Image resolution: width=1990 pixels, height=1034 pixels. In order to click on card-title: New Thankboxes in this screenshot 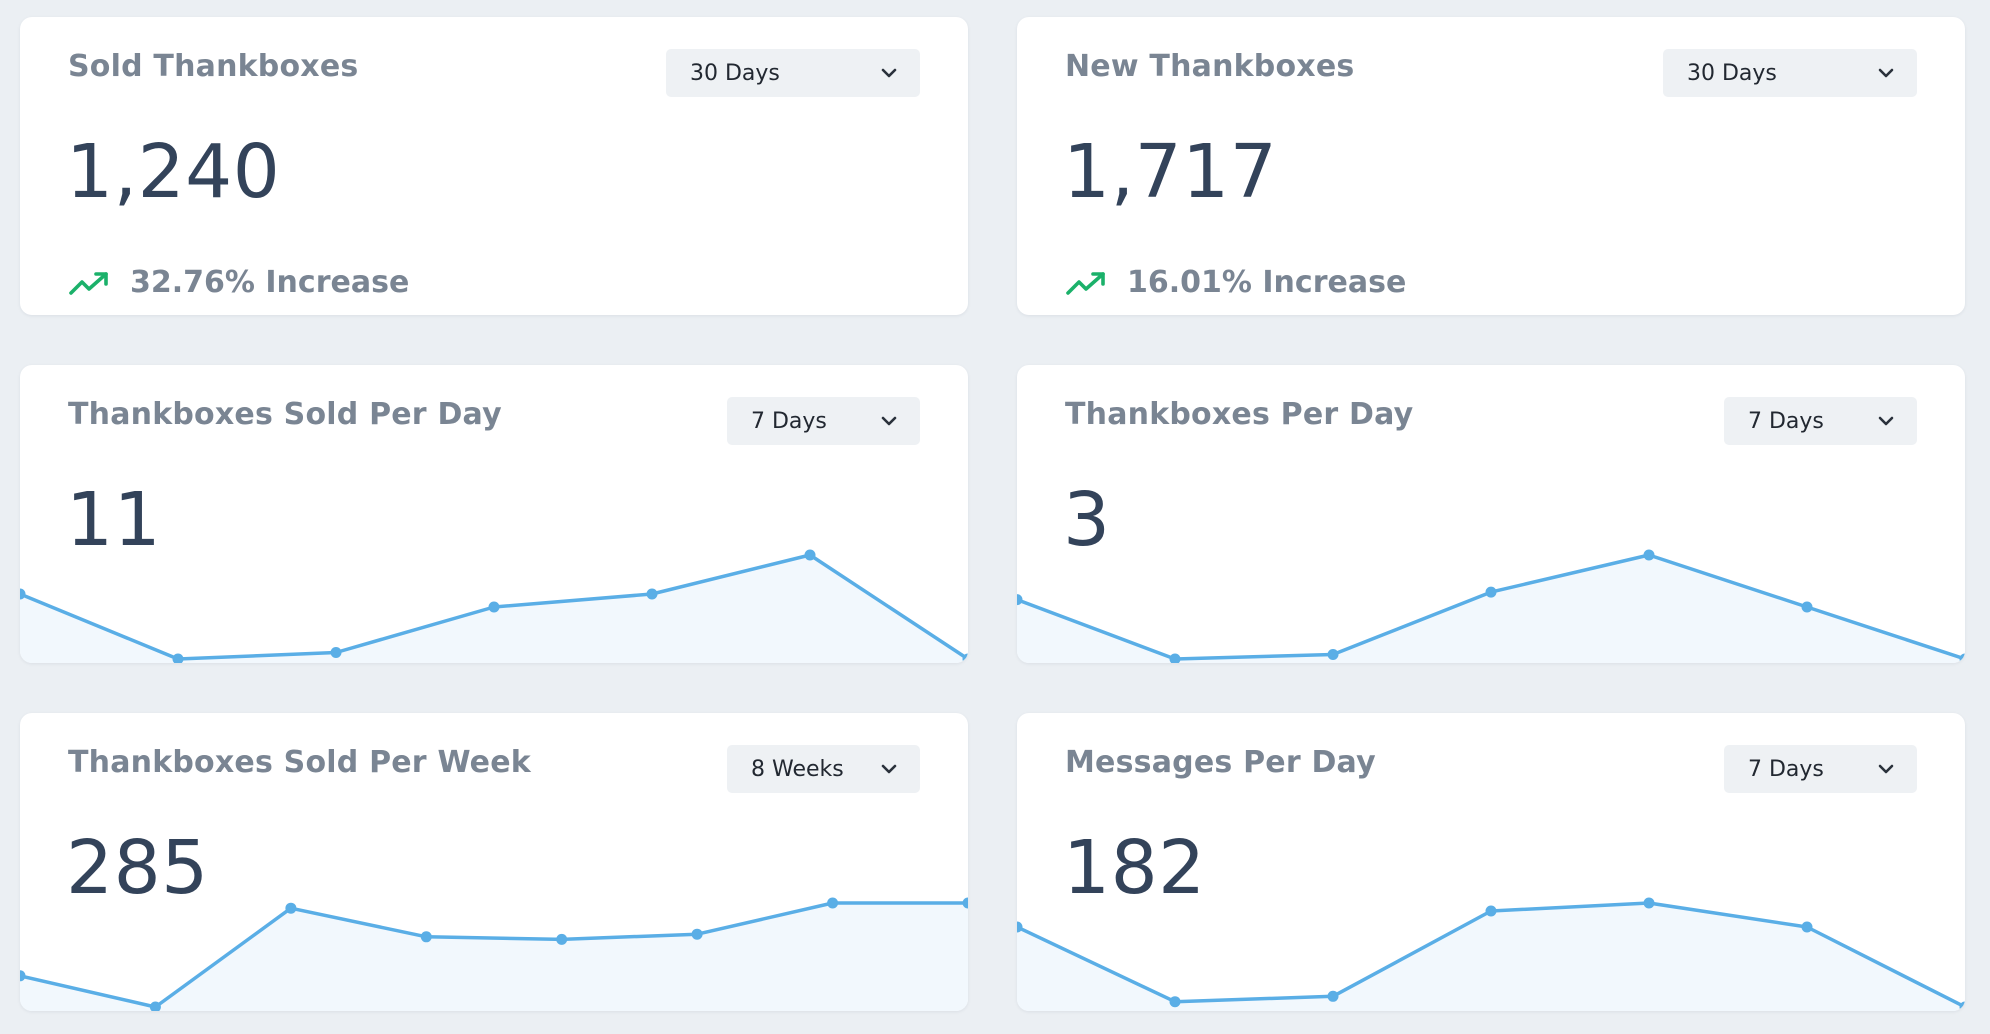, I will do `click(1210, 66)`.